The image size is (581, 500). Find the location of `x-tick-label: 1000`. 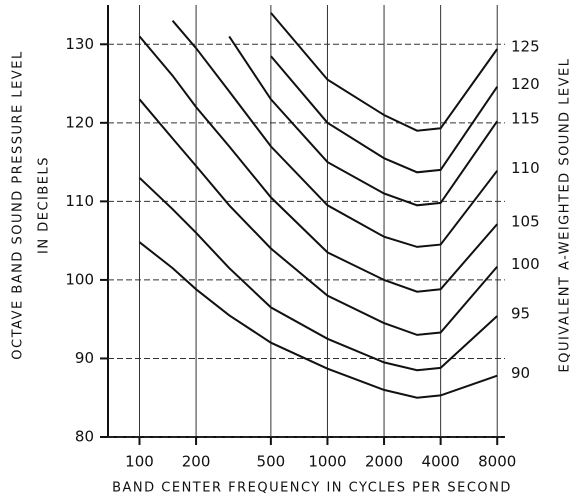

x-tick-label: 1000 is located at coordinates (327, 462).